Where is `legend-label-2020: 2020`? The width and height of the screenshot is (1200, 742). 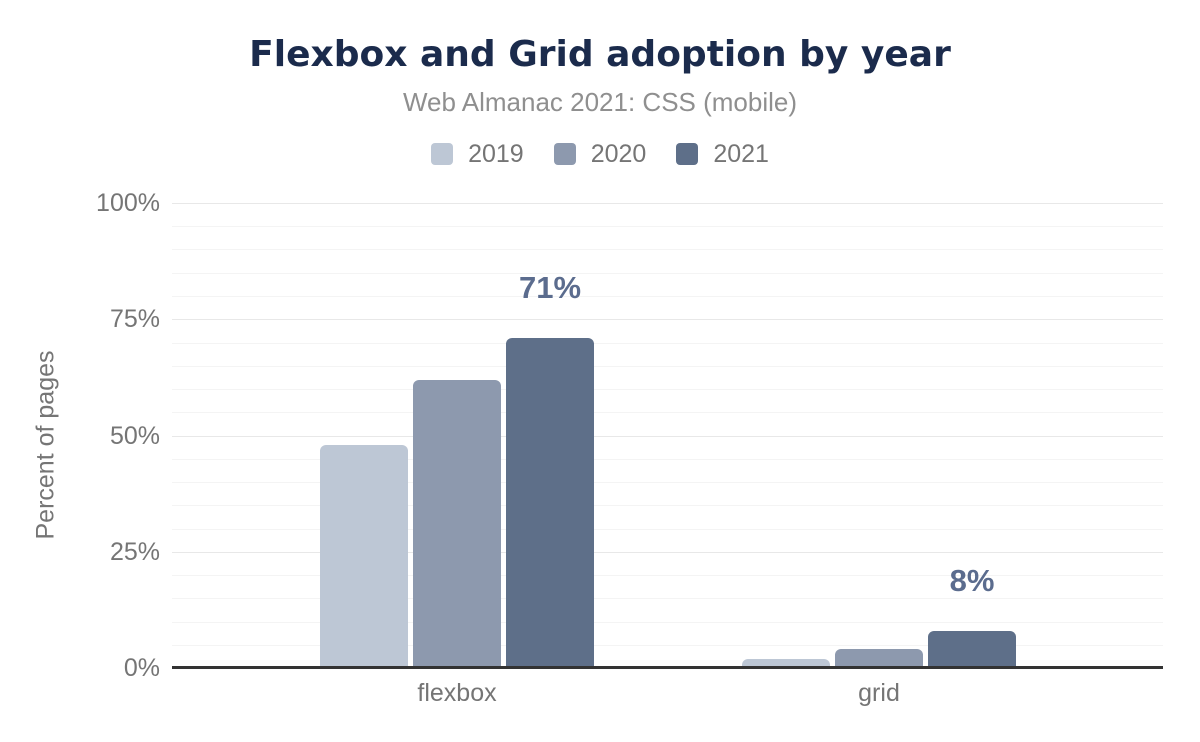
legend-label-2020: 2020 is located at coordinates (618, 153).